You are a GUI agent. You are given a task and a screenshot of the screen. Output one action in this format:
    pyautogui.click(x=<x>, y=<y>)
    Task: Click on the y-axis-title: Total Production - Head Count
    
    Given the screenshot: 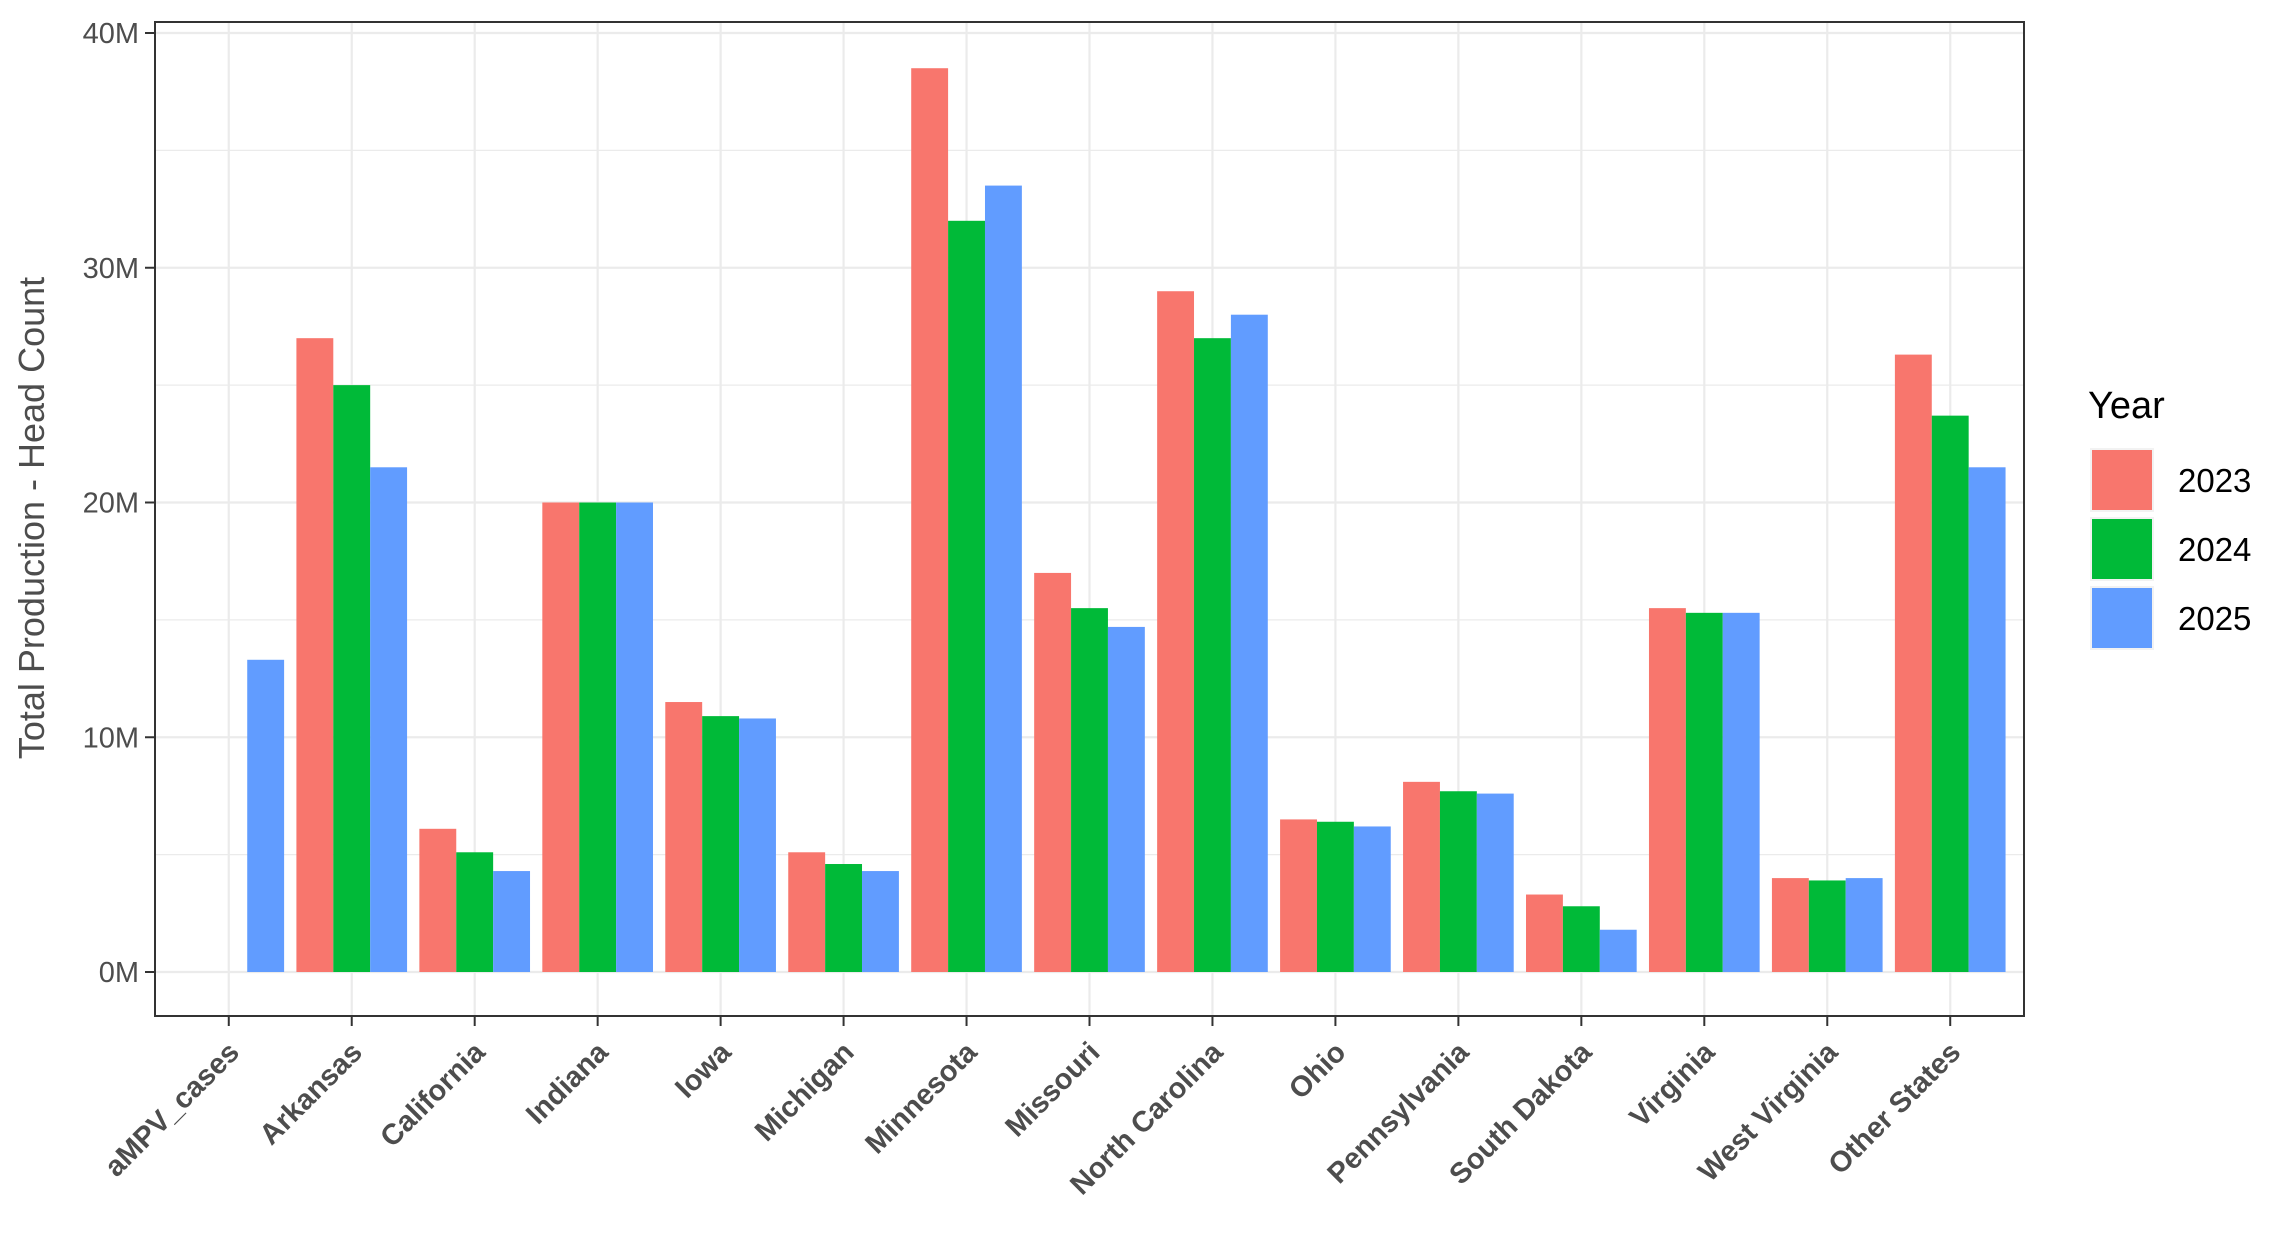 What is the action you would take?
    pyautogui.click(x=31, y=518)
    